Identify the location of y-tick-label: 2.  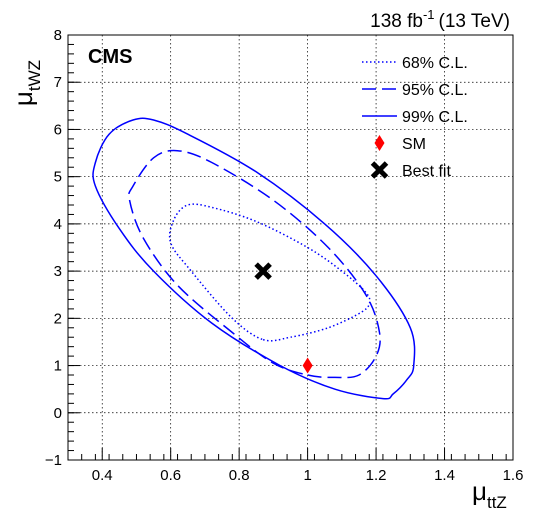
(58, 318).